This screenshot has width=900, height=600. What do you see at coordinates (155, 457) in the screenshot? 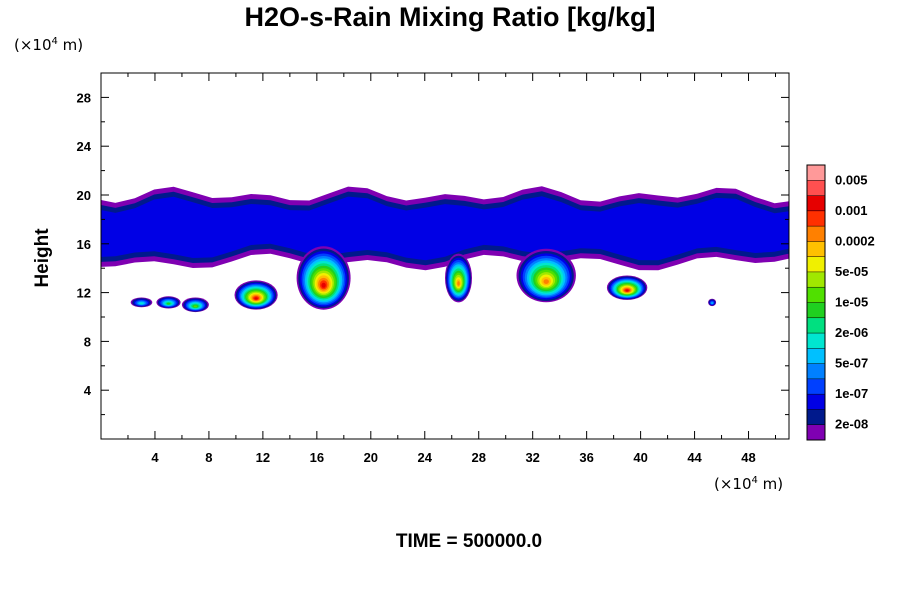
I see `x-tick-label: 4` at bounding box center [155, 457].